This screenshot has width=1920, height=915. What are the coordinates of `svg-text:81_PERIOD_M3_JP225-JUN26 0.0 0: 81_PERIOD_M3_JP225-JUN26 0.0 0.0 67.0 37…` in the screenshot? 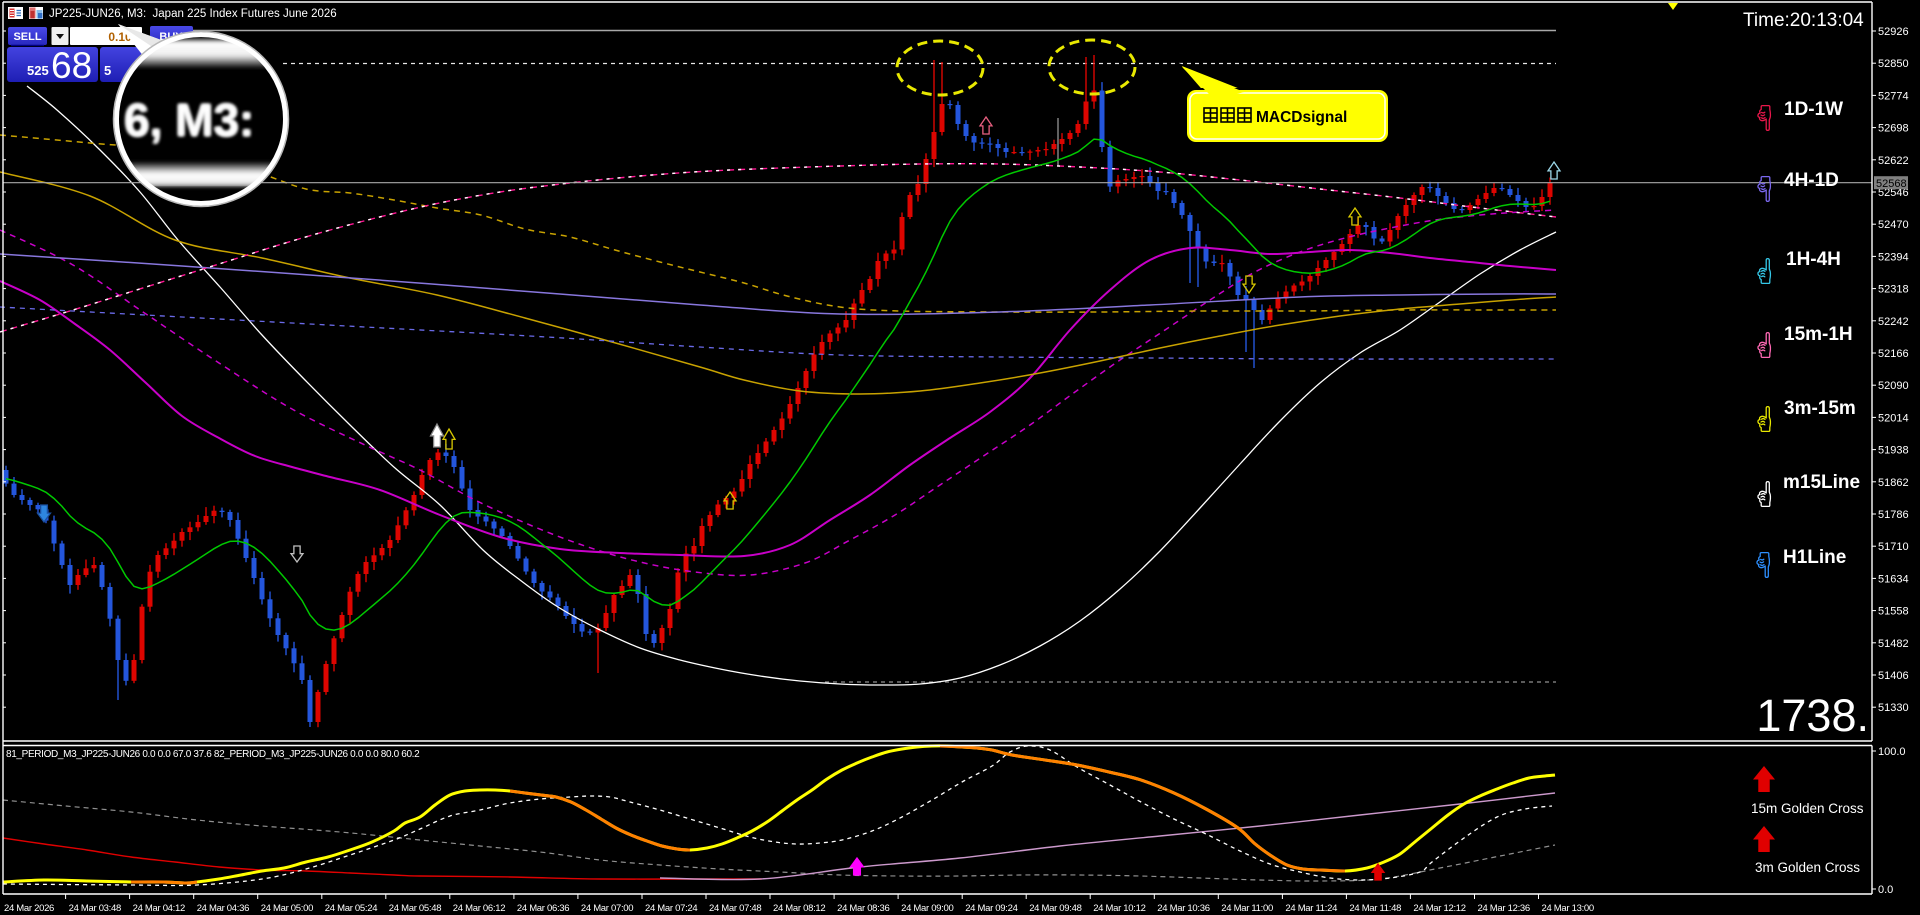 It's located at (213, 754).